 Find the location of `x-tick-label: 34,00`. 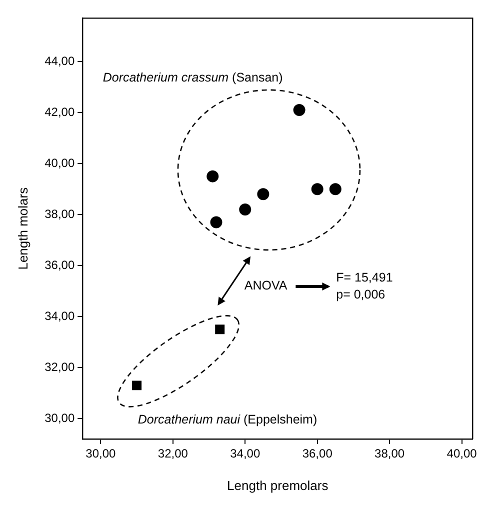

x-tick-label: 34,00 is located at coordinates (245, 453).